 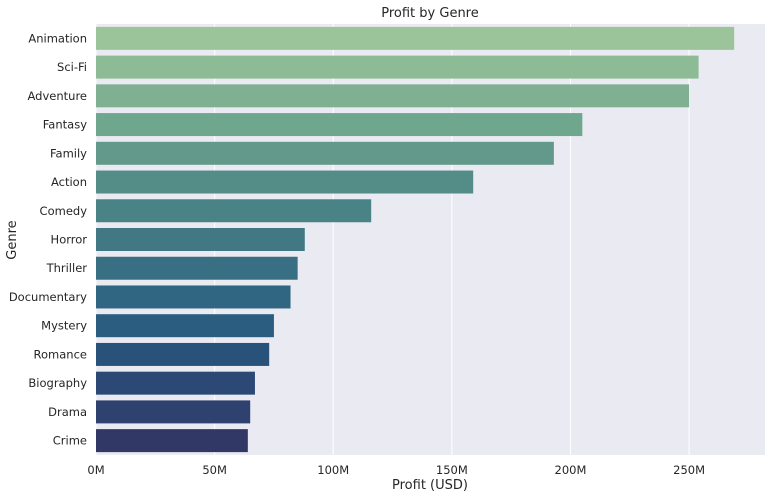 What do you see at coordinates (234, 211) in the screenshot?
I see `bar-comedy` at bounding box center [234, 211].